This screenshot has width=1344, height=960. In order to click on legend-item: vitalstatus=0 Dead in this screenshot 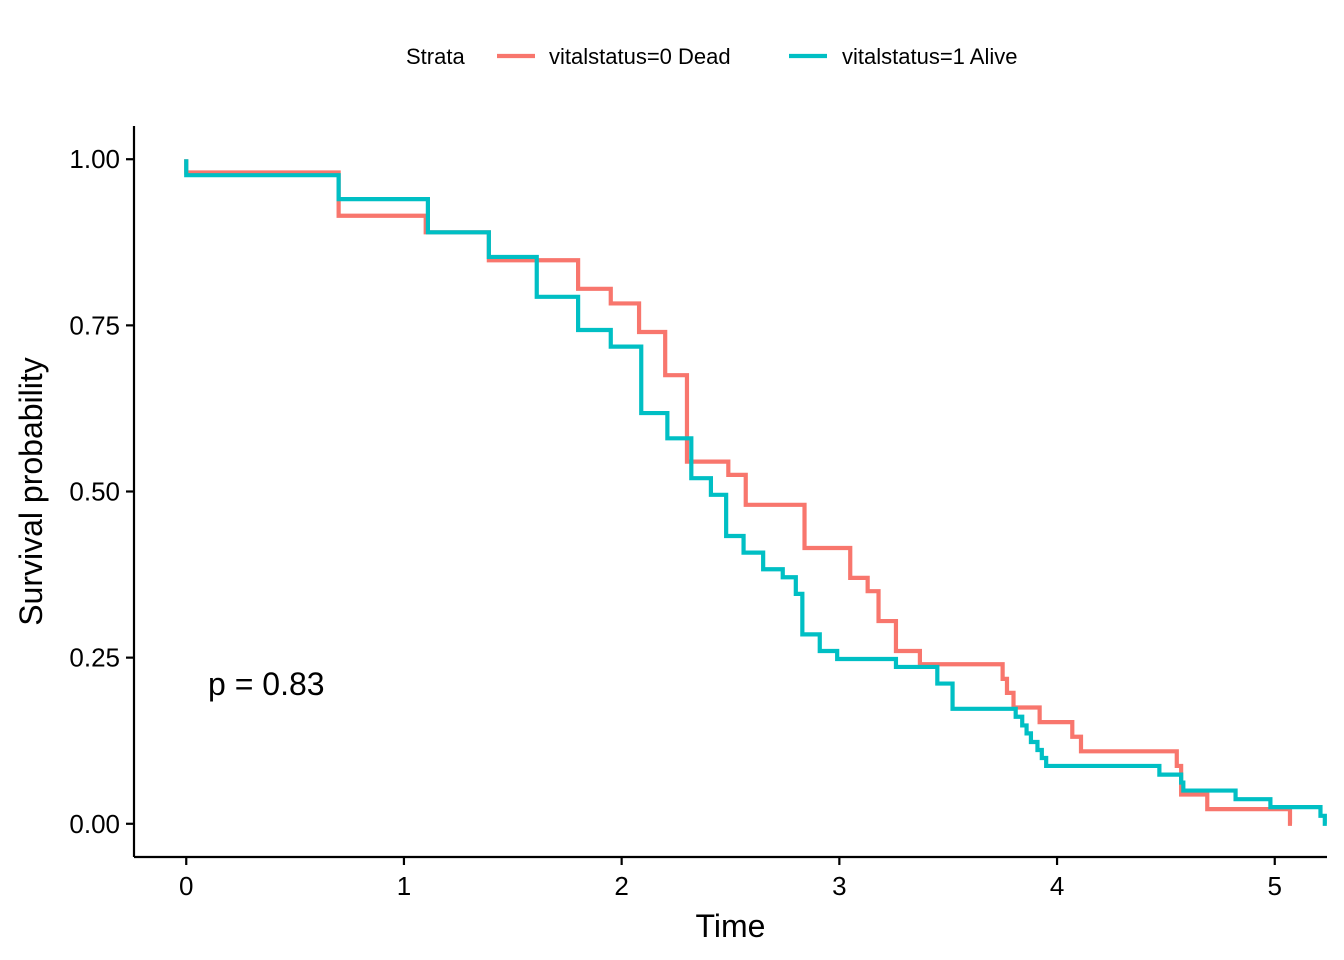, I will do `click(614, 56)`.